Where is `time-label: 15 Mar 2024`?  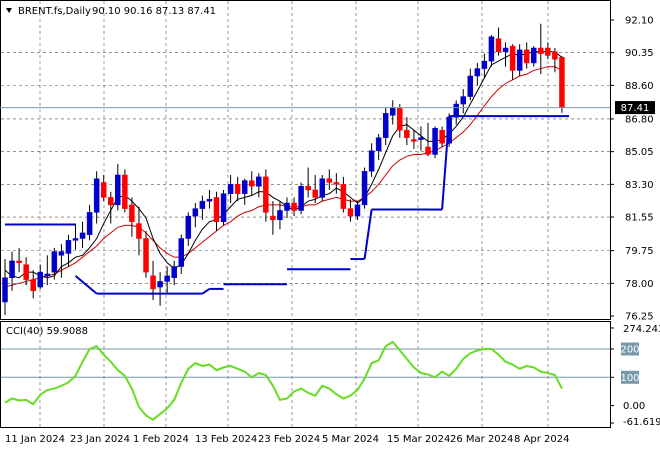
time-label: 15 Mar 2024 is located at coordinates (418, 439).